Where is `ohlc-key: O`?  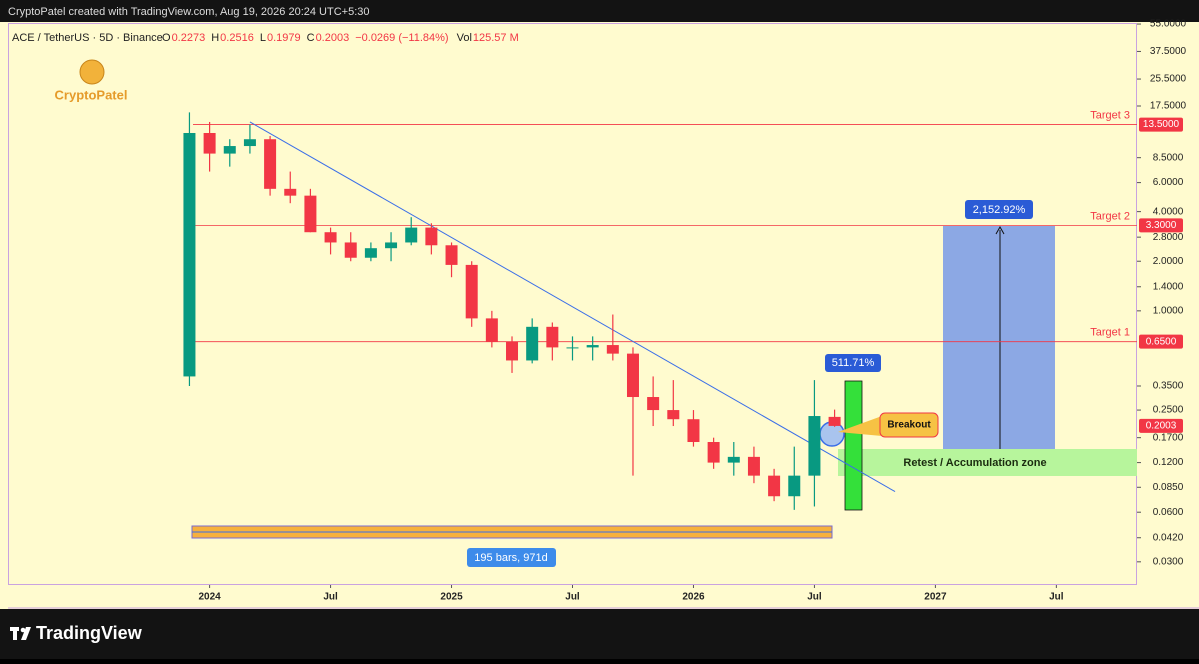 ohlc-key: O is located at coordinates (166, 38).